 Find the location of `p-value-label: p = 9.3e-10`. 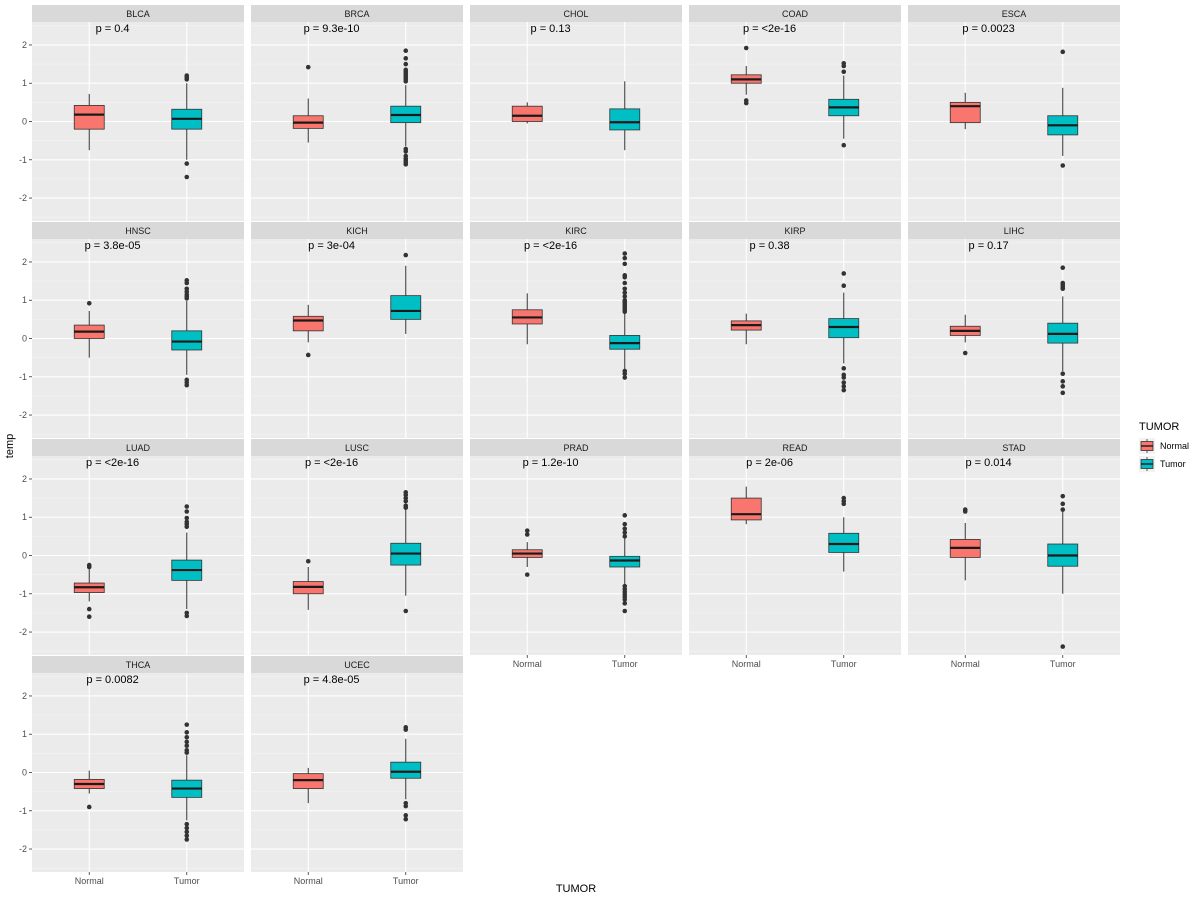

p-value-label: p = 9.3e-10 is located at coordinates (332, 29).